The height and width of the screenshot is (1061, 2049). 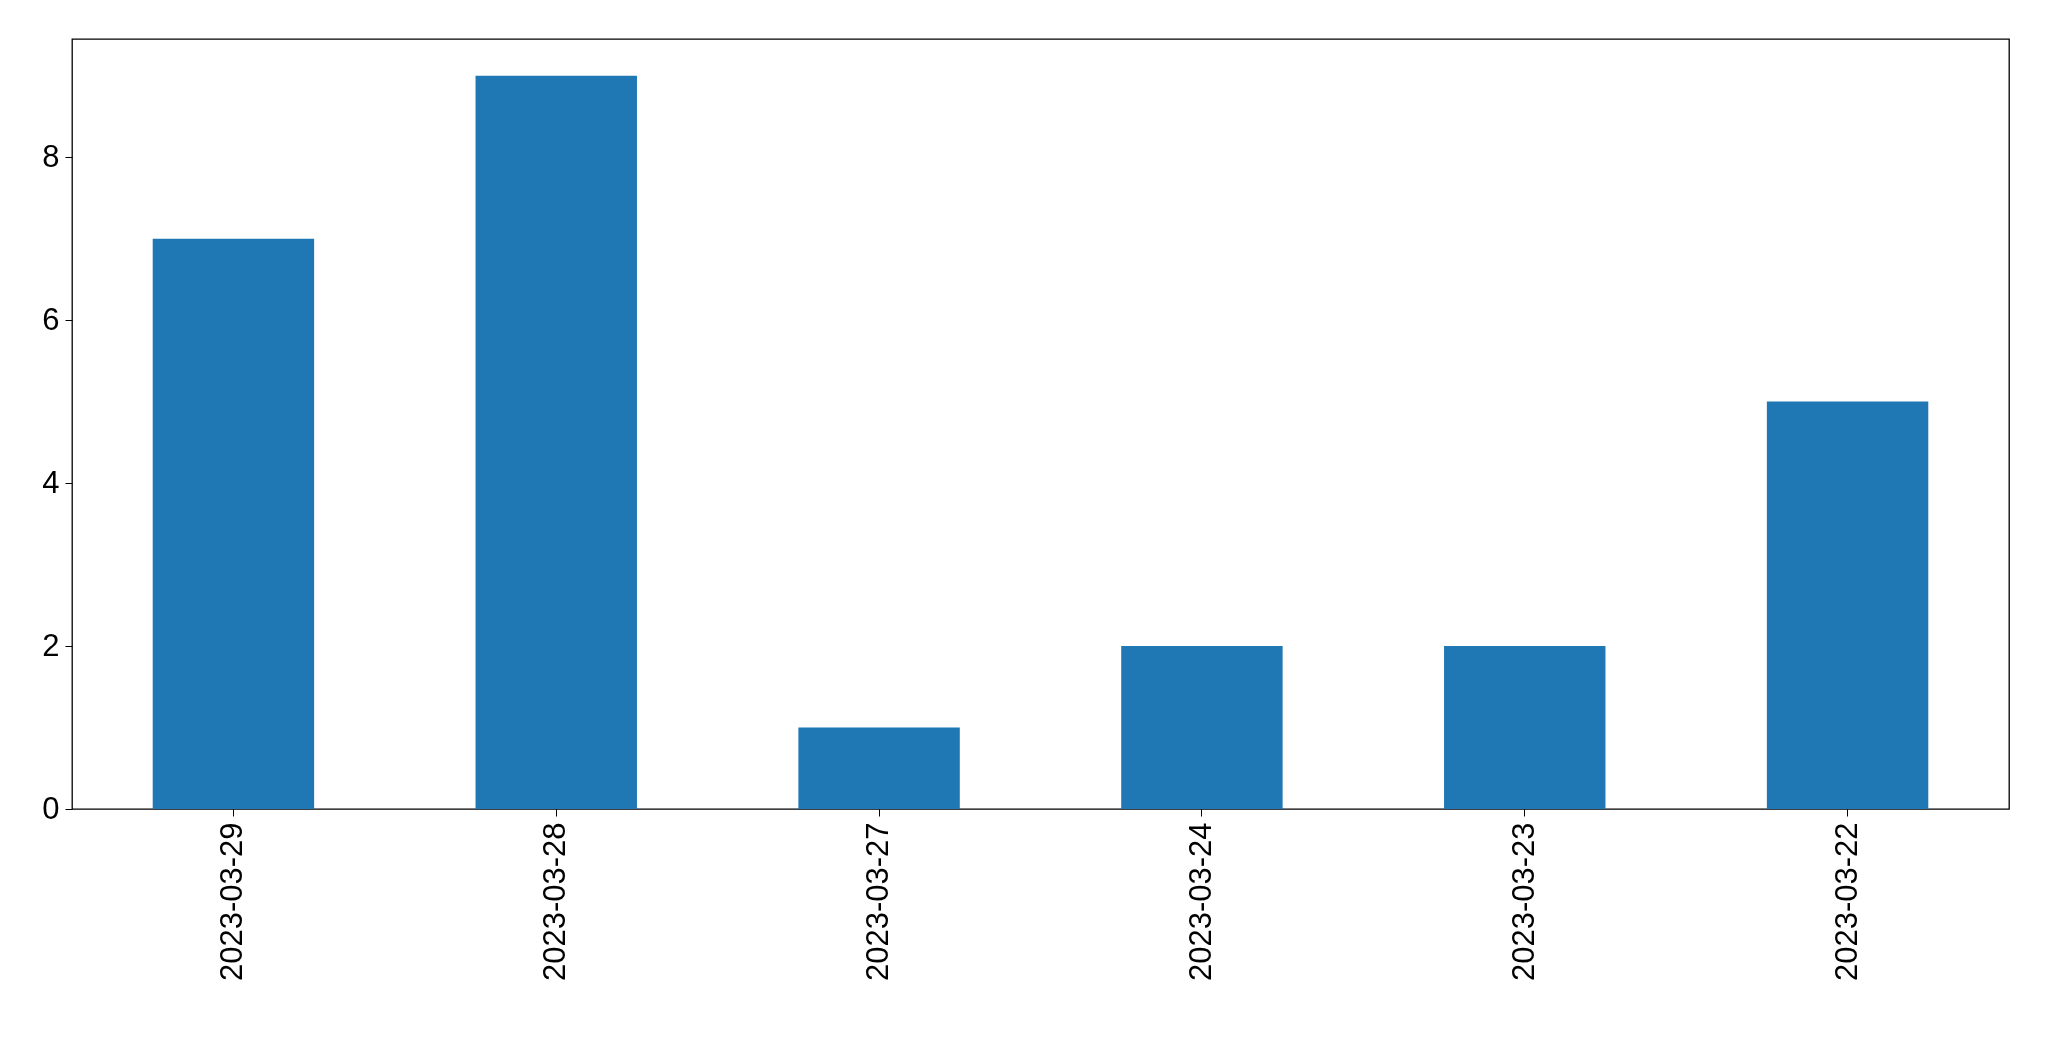 I want to click on y-tick-label: 2, so click(x=51, y=645).